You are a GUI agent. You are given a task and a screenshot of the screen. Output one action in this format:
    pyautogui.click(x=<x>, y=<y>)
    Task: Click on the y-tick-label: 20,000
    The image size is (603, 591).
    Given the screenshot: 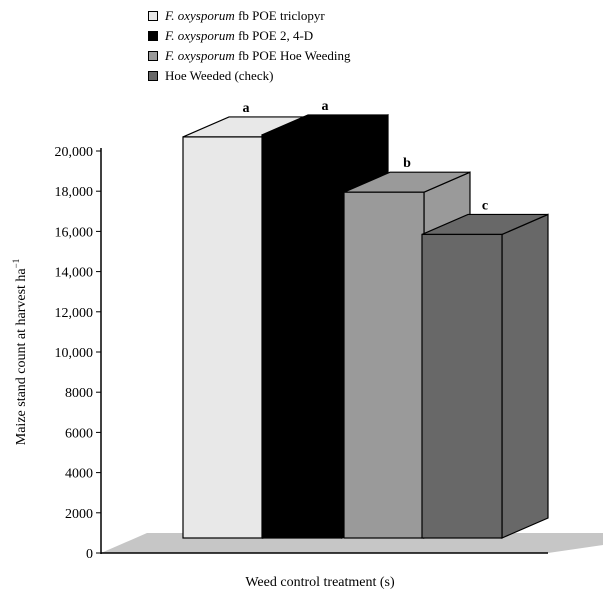 What is the action you would take?
    pyautogui.click(x=74, y=152)
    